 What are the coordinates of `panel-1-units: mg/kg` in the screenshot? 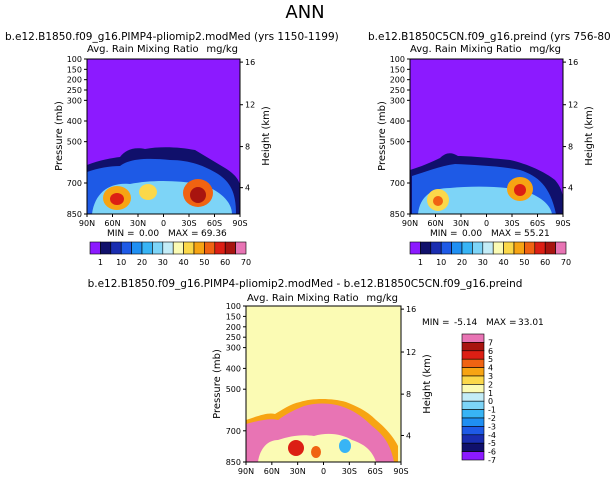 It's located at (222, 49).